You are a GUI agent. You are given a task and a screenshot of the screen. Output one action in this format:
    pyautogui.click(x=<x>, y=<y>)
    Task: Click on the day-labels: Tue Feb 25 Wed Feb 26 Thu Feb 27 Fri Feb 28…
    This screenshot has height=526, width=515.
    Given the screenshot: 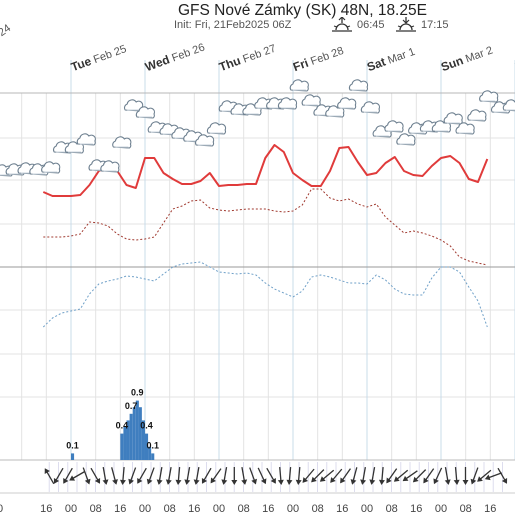 What is the action you would take?
    pyautogui.click(x=292, y=57)
    